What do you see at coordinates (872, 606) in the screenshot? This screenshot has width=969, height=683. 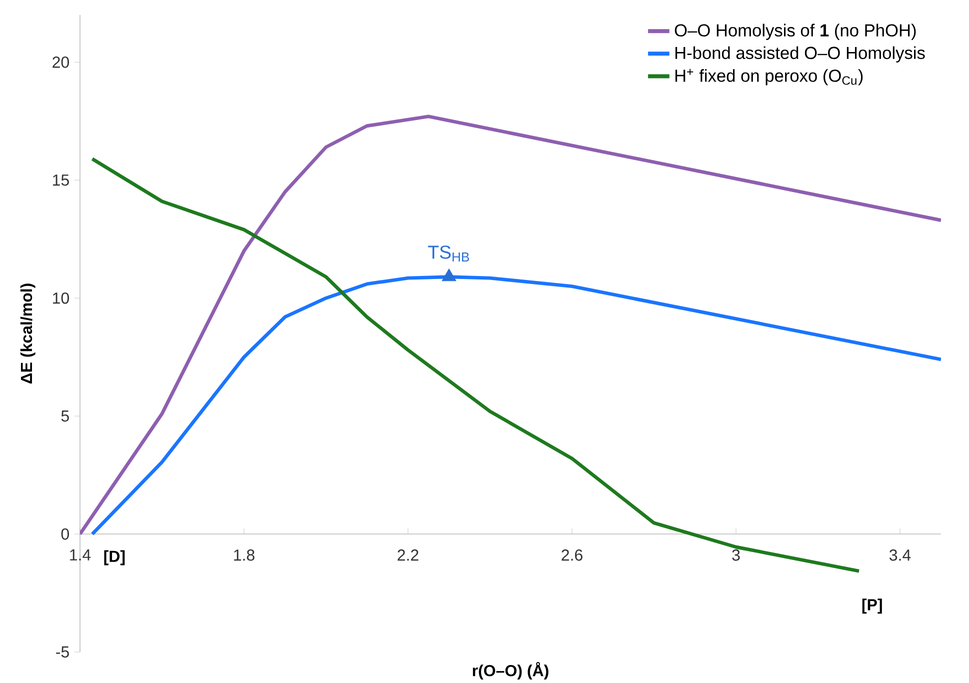 I see `annotation: [P]` at bounding box center [872, 606].